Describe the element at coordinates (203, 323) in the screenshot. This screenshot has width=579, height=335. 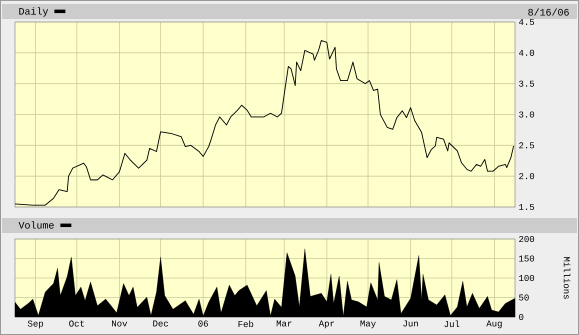
I see `x-tick-label: 06` at that location.